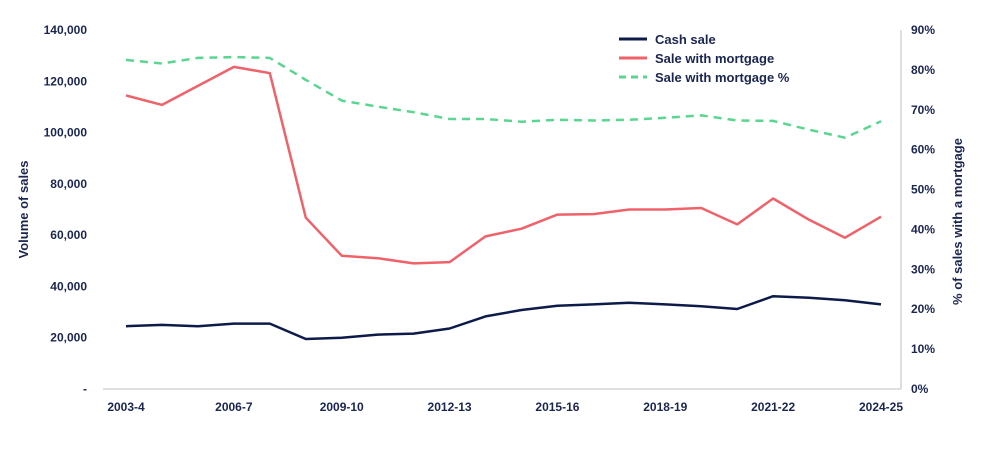 This screenshot has width=987, height=449. What do you see at coordinates (503, 97) in the screenshot?
I see `series-line-sale-with-mortgage` at bounding box center [503, 97].